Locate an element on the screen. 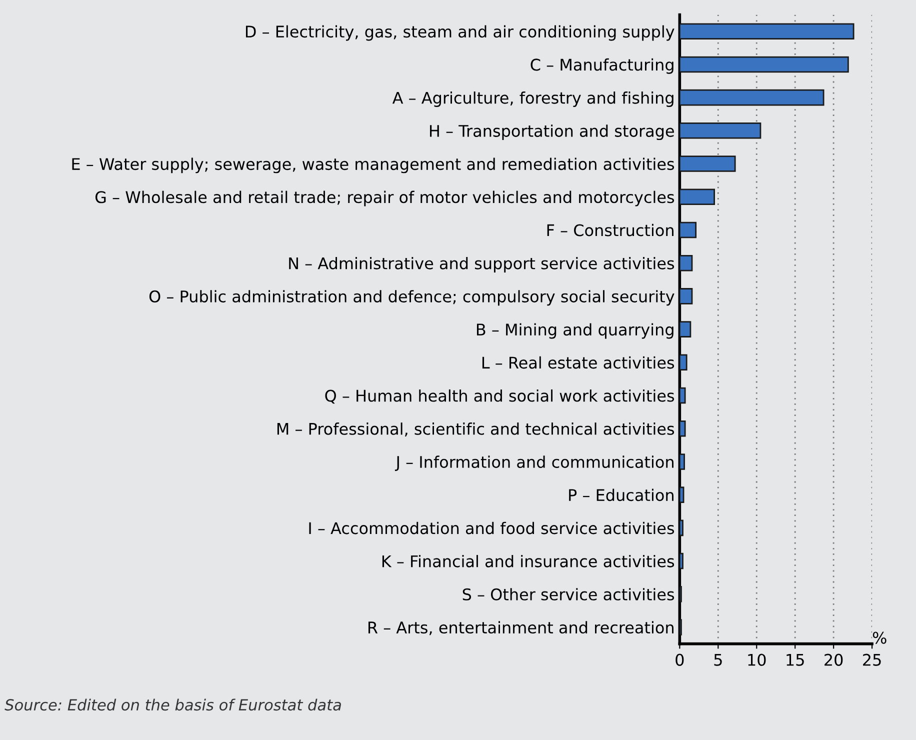 Image resolution: width=916 pixels, height=740 pixels. y-tick-label: P – Education is located at coordinates (621, 495).